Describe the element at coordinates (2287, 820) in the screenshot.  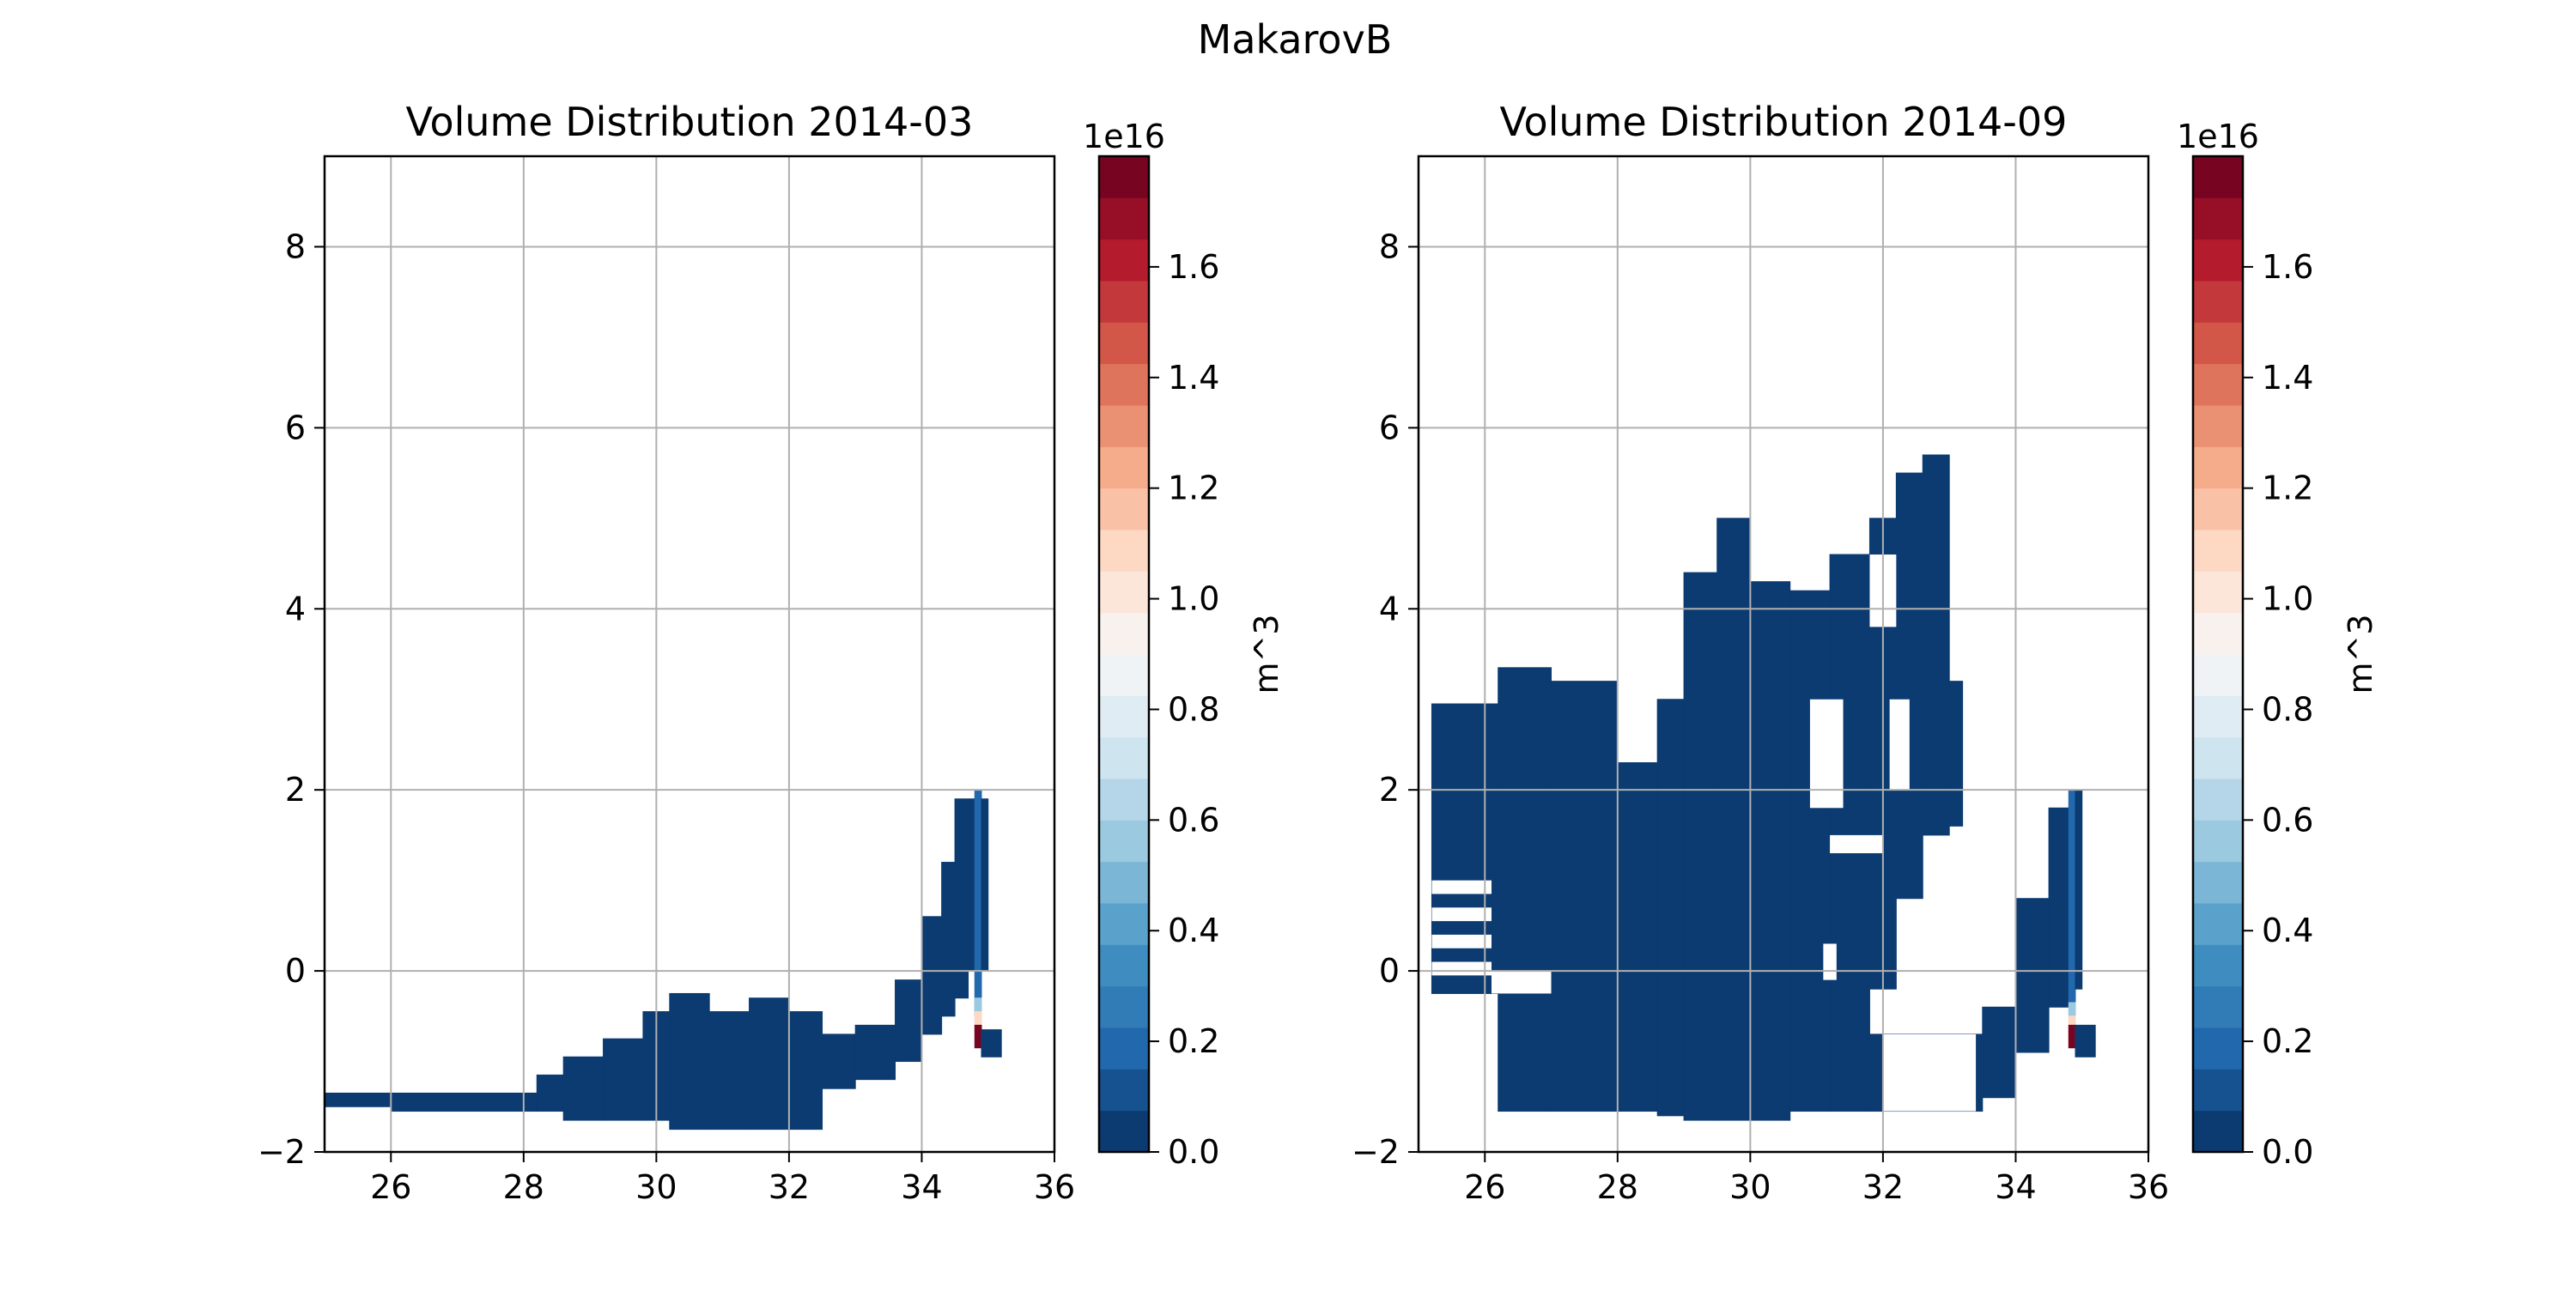
I see `colorbar-tick-label: 0.6` at that location.